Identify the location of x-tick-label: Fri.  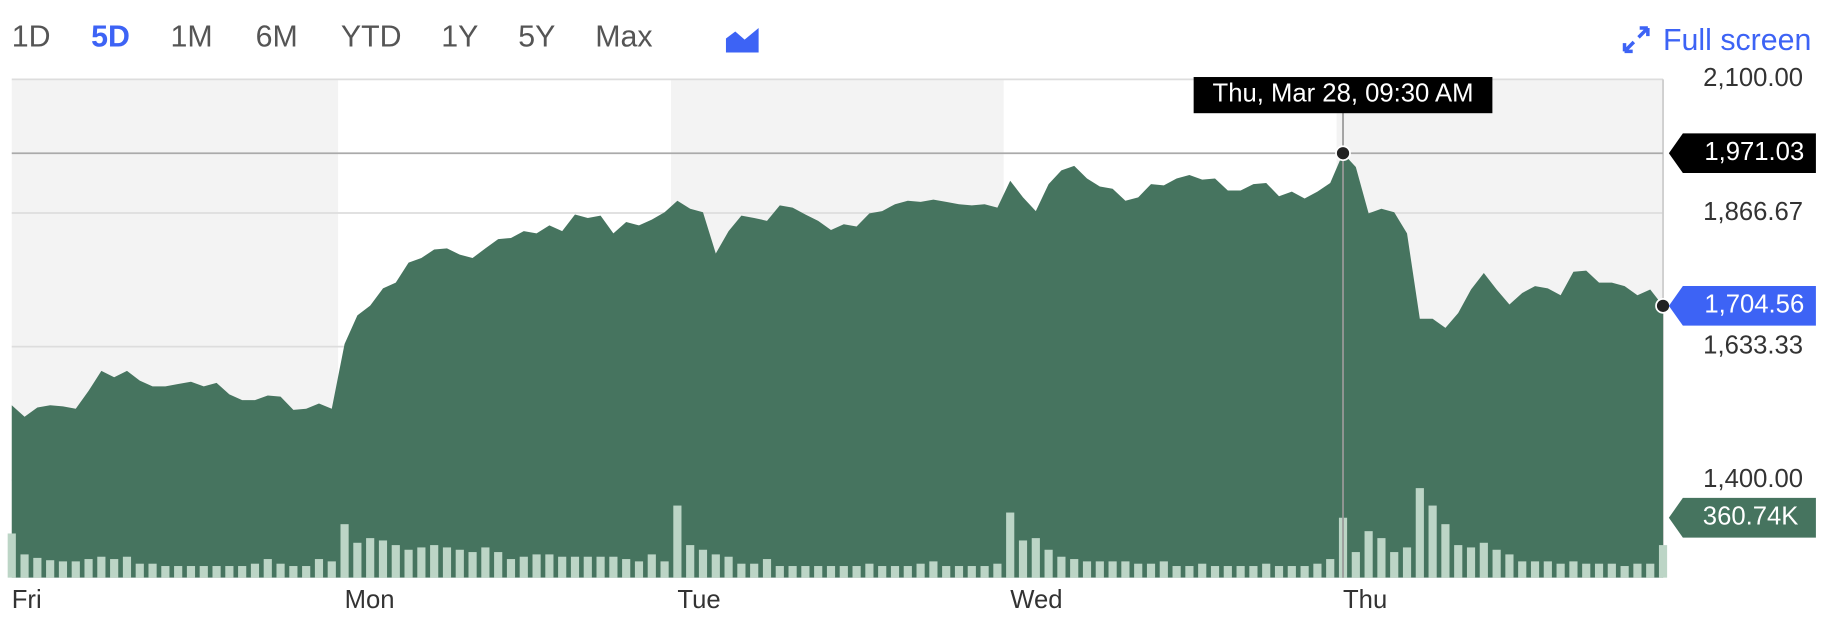
(27, 600).